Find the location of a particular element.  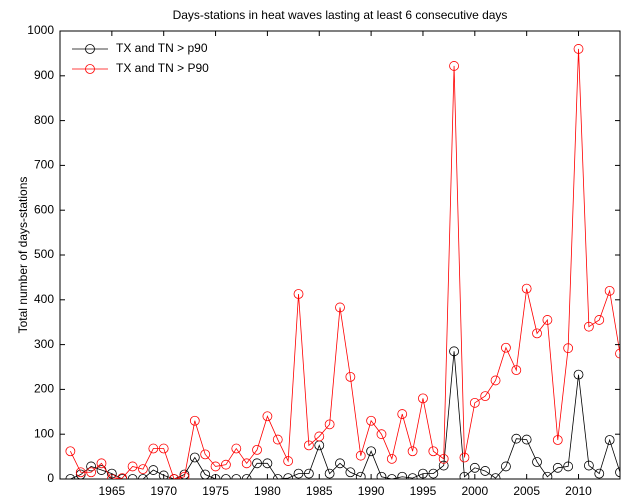

y-tick-label: 500 is located at coordinates (44, 254).